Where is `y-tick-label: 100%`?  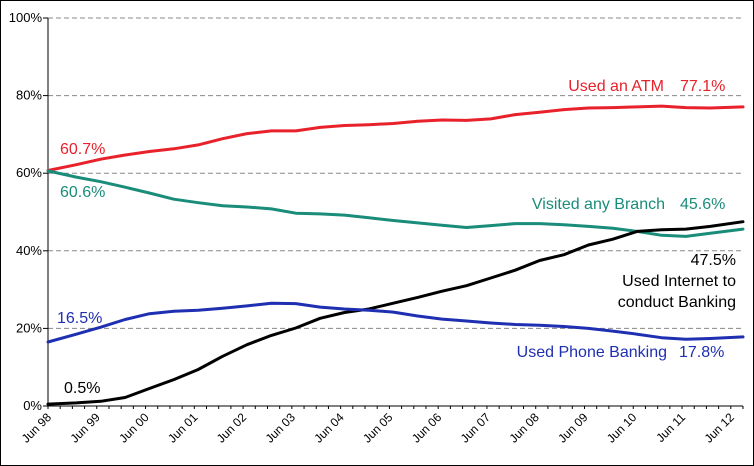 y-tick-label: 100% is located at coordinates (26, 17).